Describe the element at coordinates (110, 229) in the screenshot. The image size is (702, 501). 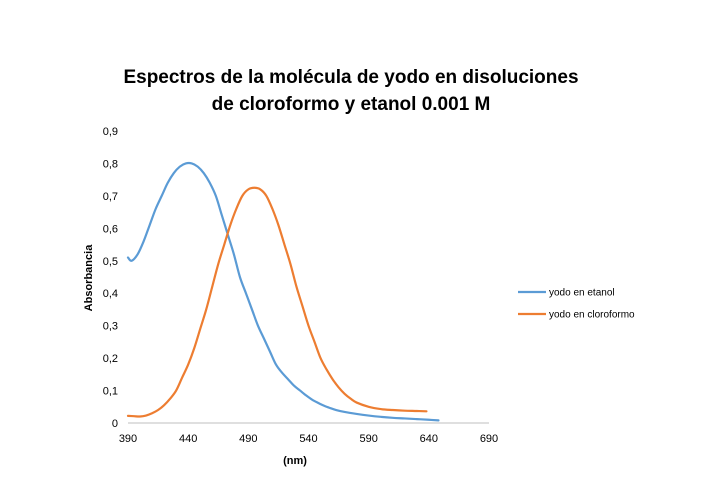
I see `y-tick-label: 0,6` at that location.